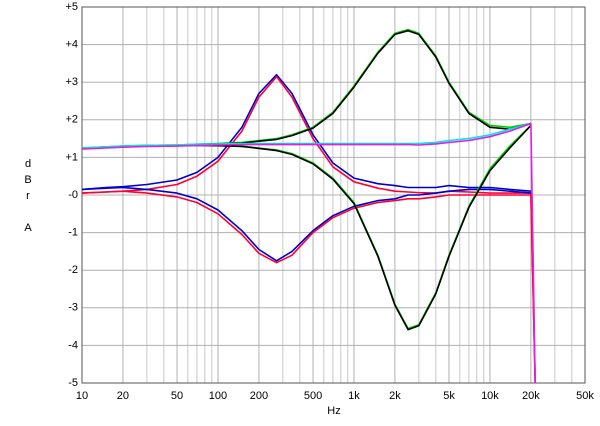 The image size is (600, 426). Describe the element at coordinates (73, 345) in the screenshot. I see `y-tick-label: -4` at that location.